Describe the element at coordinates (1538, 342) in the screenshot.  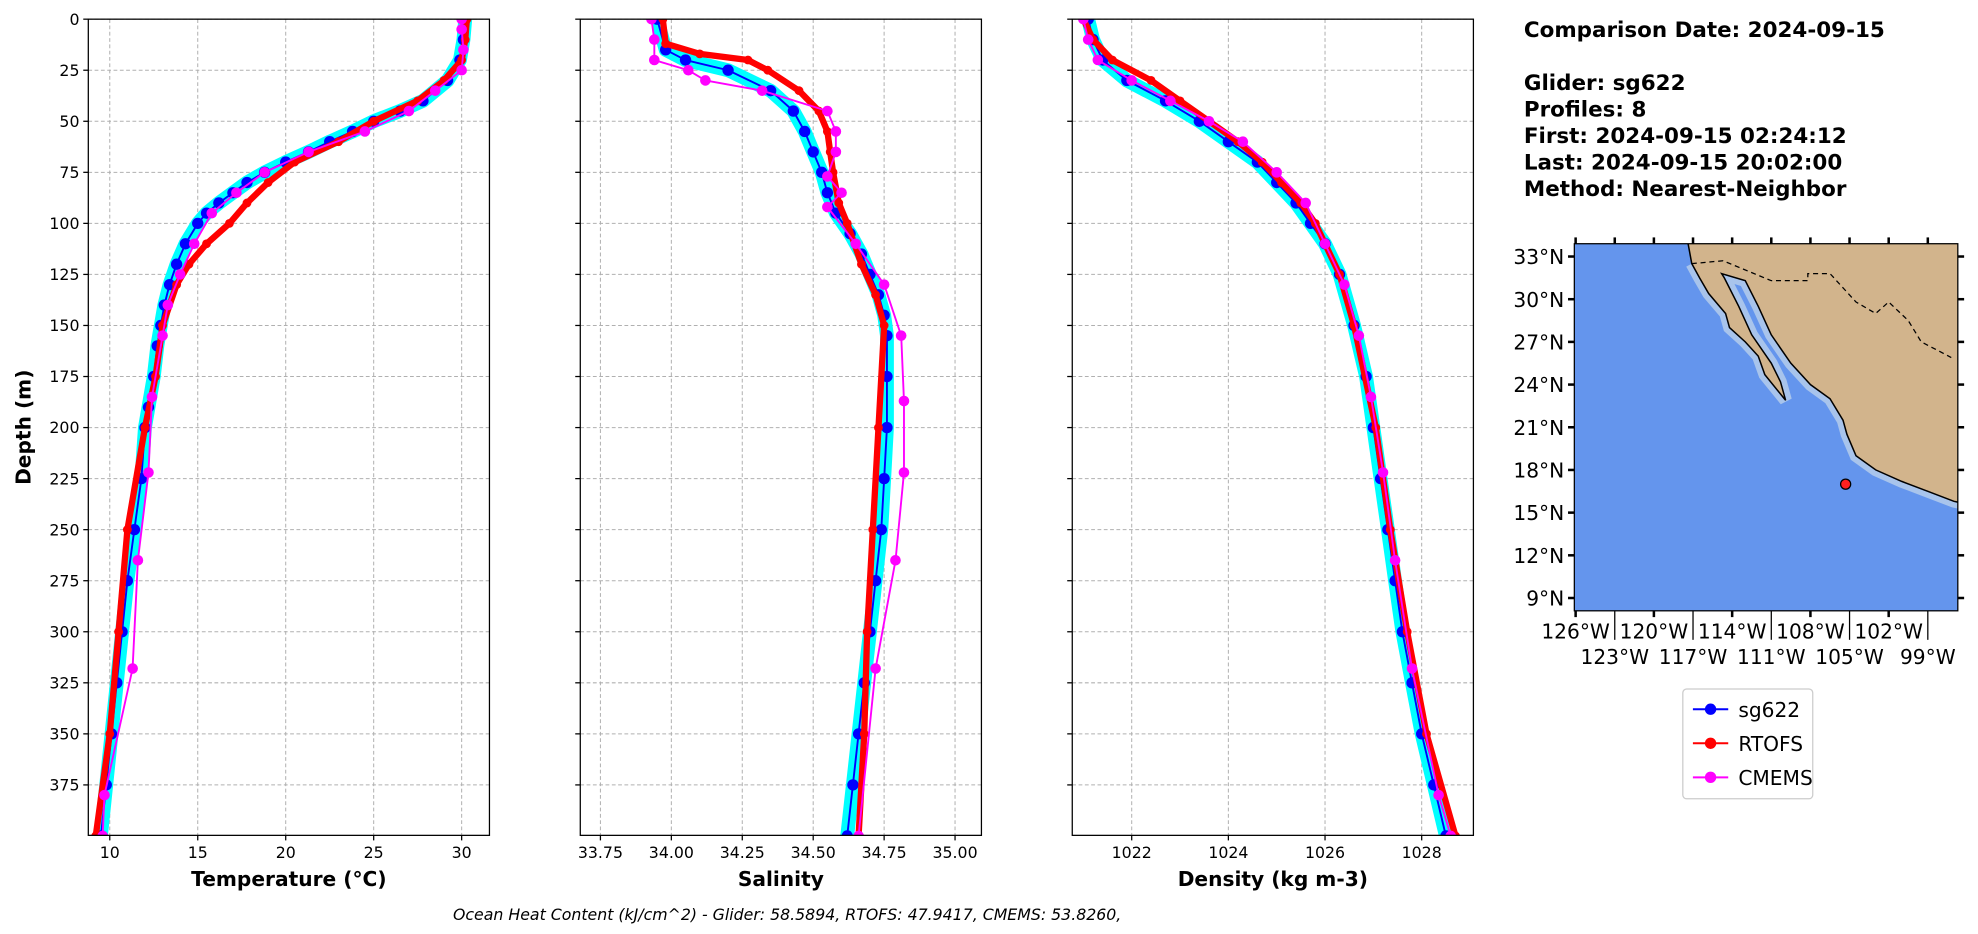
I see `lat-tick-label: 27°N` at that location.